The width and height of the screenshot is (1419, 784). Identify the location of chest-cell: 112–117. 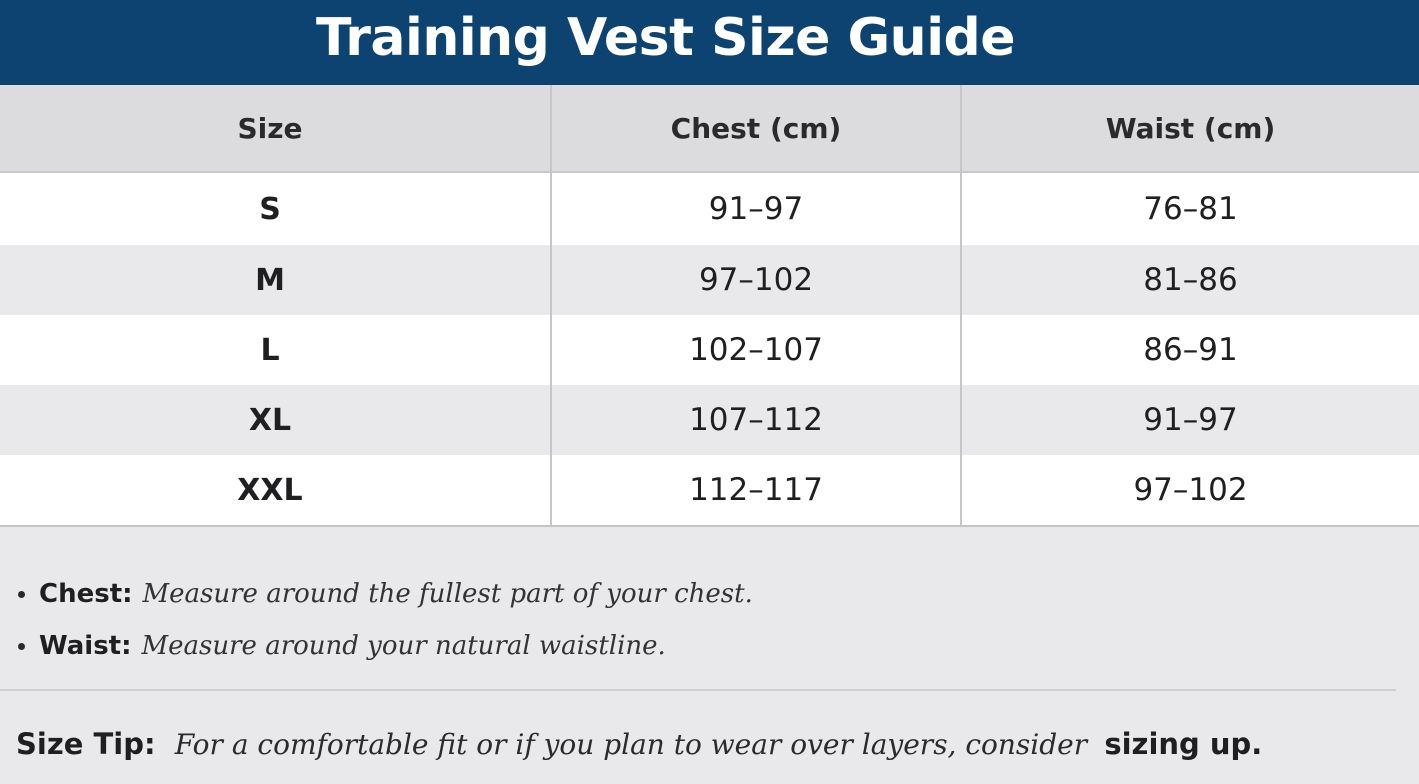
(755, 490).